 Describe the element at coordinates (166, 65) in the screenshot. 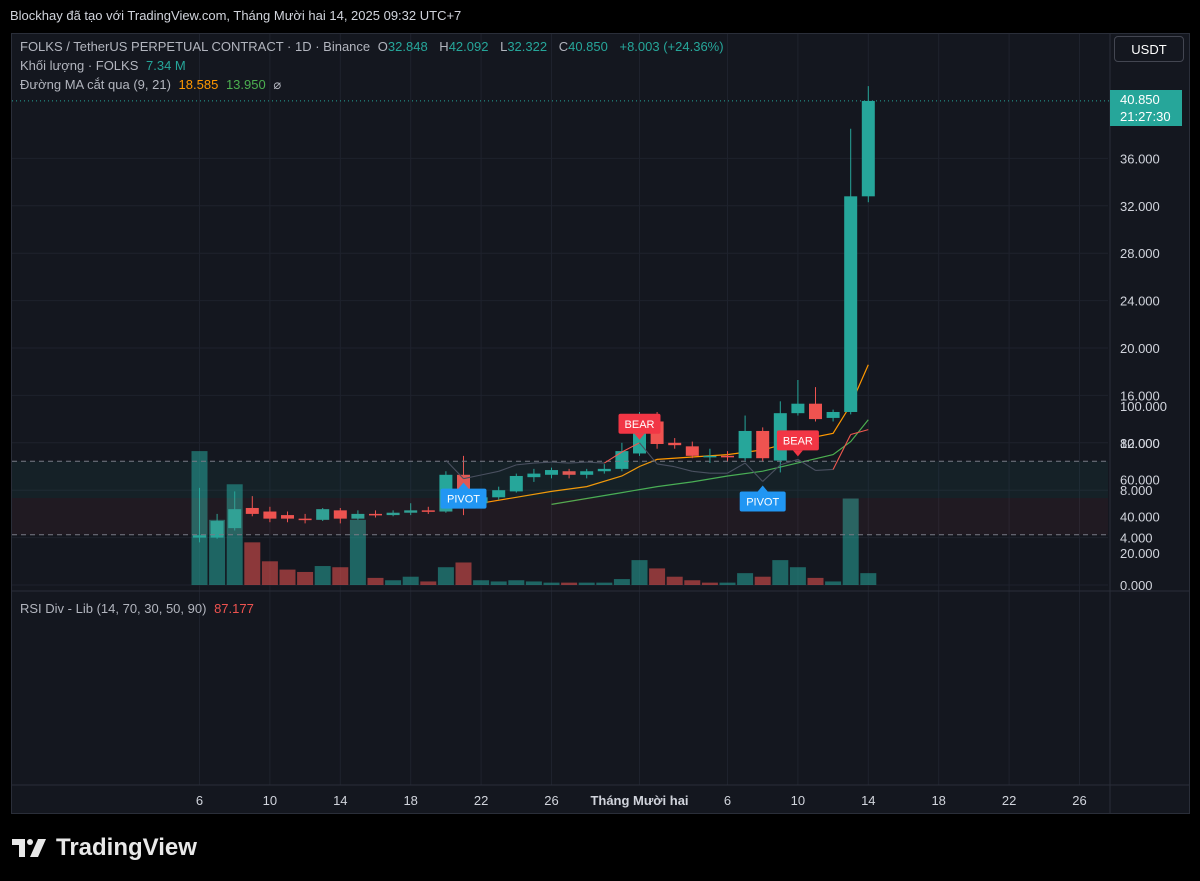

I see `volume-value: 7.34 M` at that location.